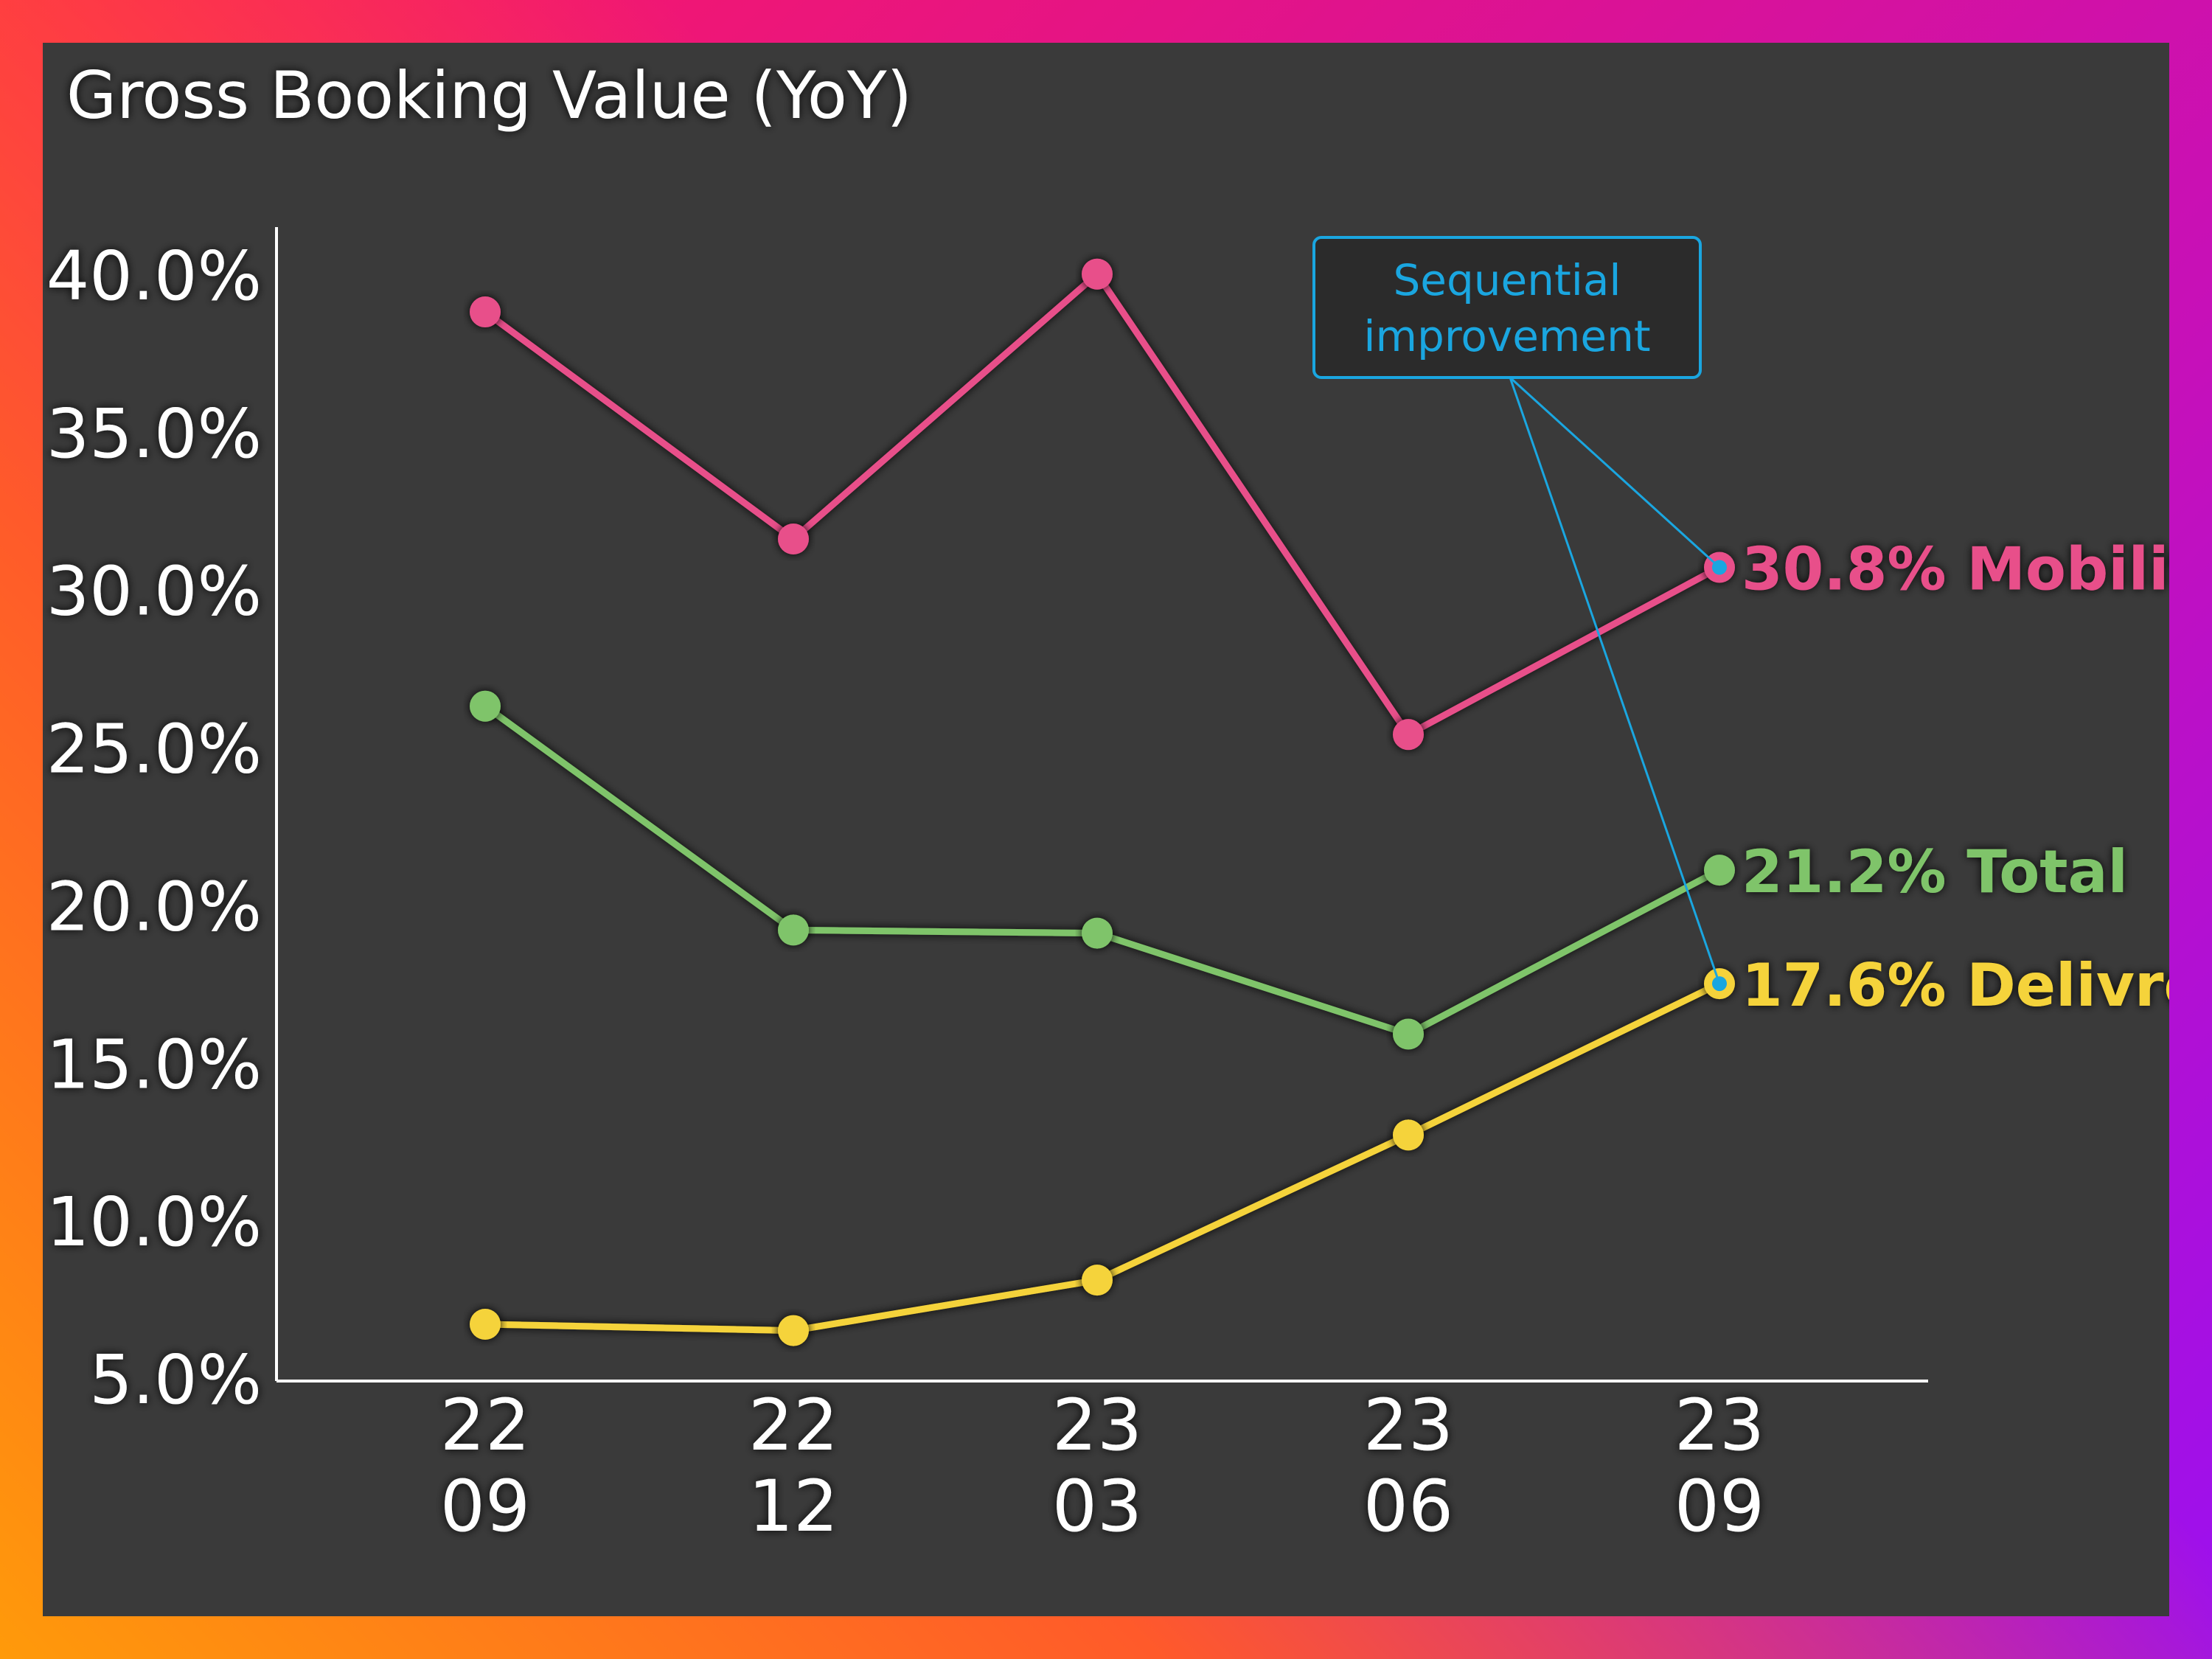  What do you see at coordinates (154, 1064) in the screenshot?
I see `y-tick-label: 15.0%` at bounding box center [154, 1064].